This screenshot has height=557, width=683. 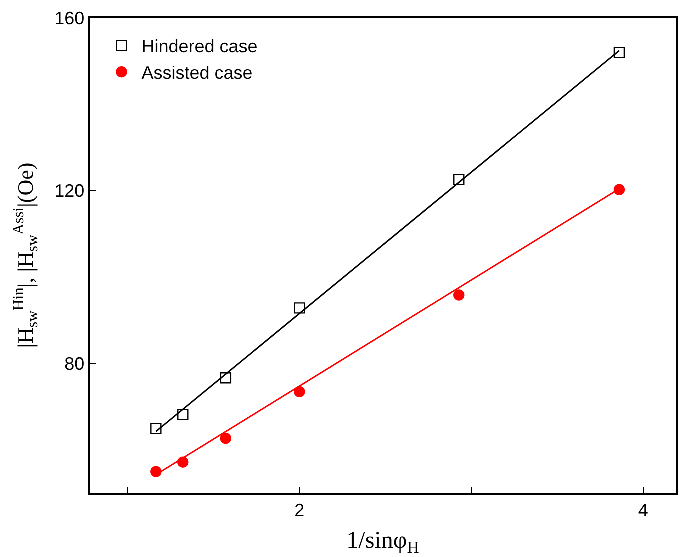 What do you see at coordinates (383, 542) in the screenshot?
I see `x-axis-title: 1/sinφ$_{H}$` at bounding box center [383, 542].